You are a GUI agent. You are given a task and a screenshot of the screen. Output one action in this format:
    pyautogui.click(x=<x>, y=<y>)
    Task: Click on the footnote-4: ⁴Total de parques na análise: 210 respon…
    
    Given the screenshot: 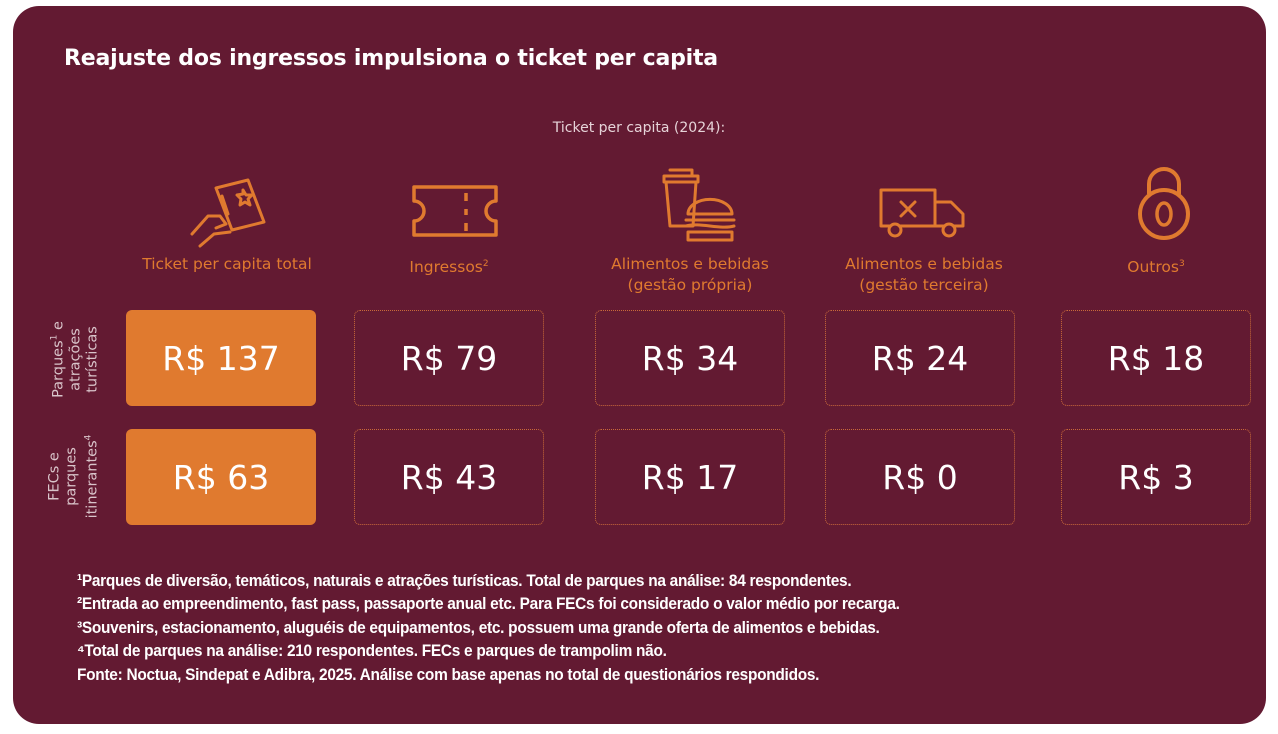 What is the action you would take?
    pyautogui.click(x=372, y=651)
    